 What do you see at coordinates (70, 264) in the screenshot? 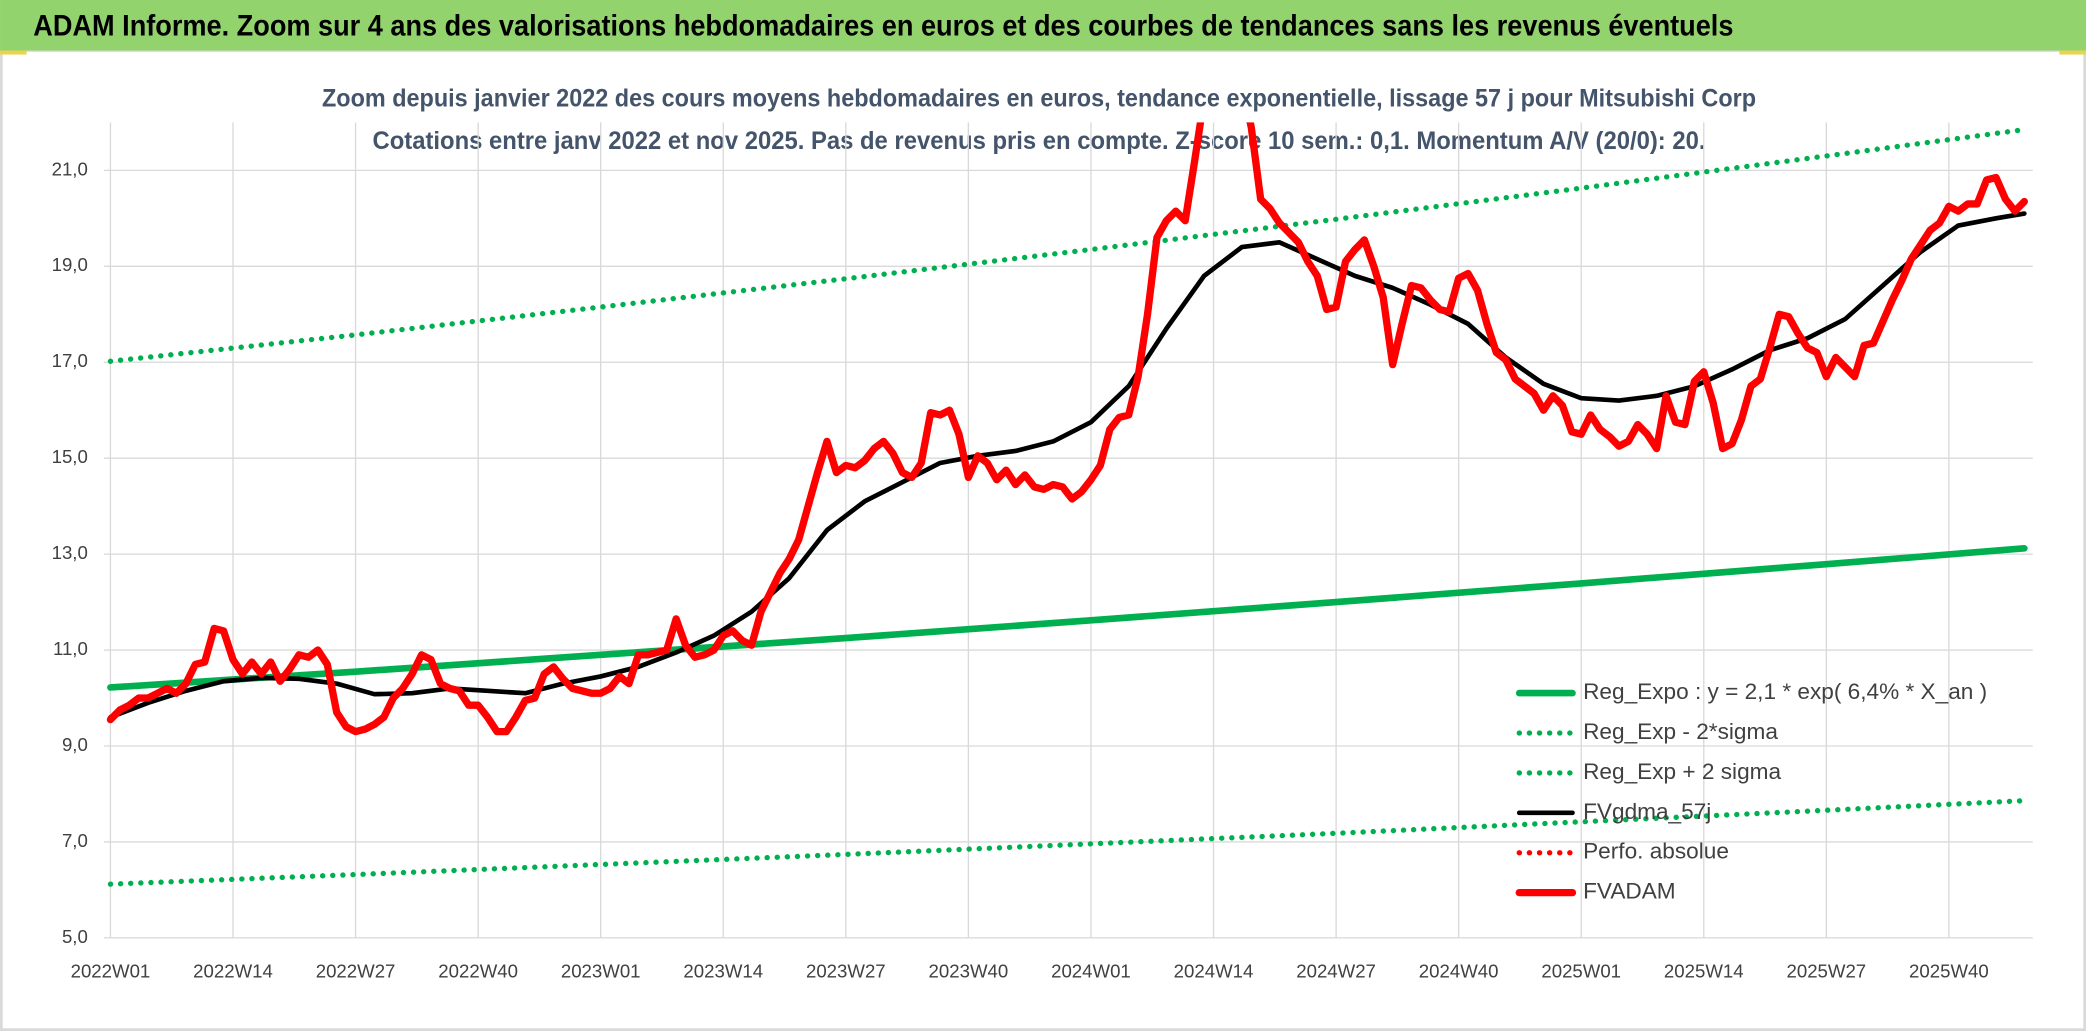
I see `y-tick-label: 19,0` at bounding box center [70, 264].